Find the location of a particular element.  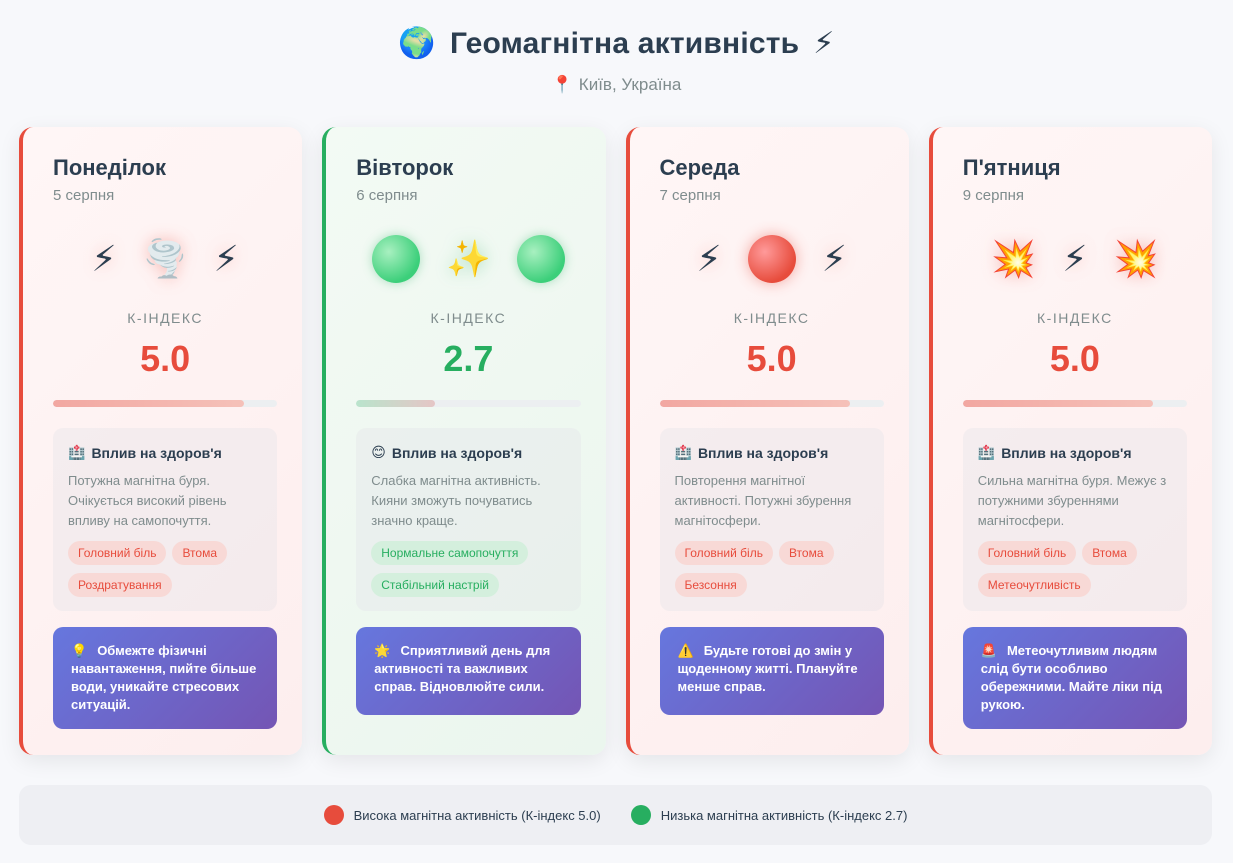

day-name: Вівторок is located at coordinates (405, 167).